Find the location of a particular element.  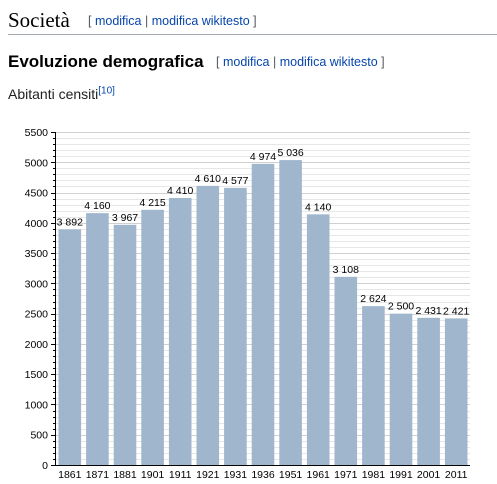

bar-1921 is located at coordinates (208, 325).